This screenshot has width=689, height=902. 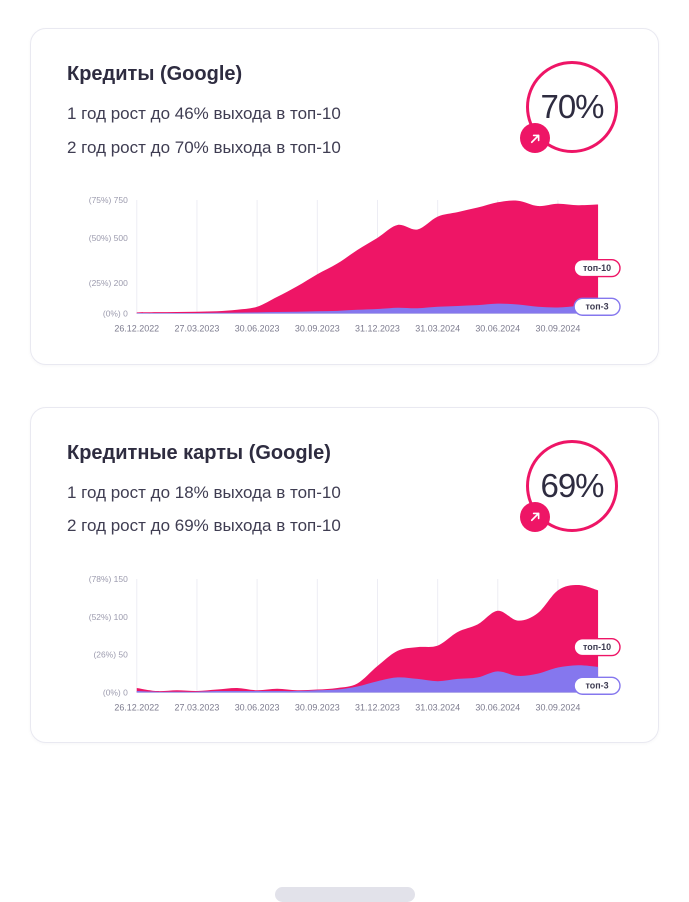 I want to click on y-axis-label: (75%) 750, so click(x=108, y=200).